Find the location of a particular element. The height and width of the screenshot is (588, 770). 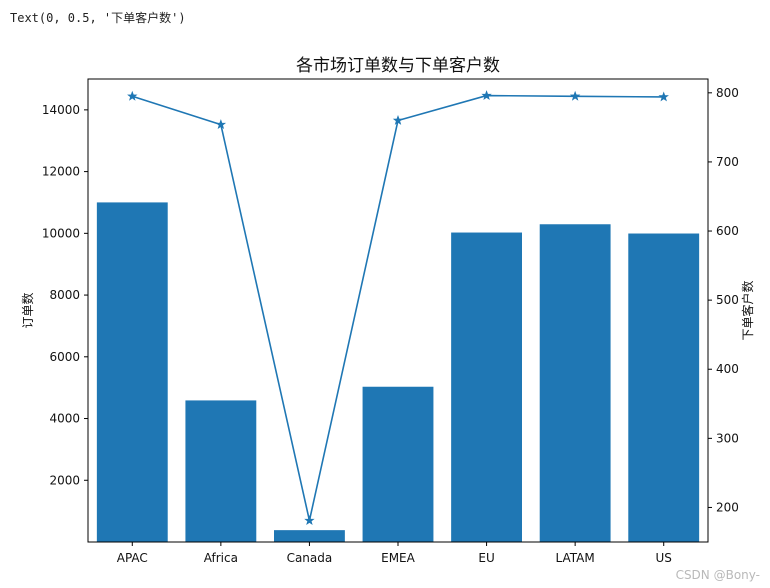

y-axis-right: 200 300 400 500 600 700 800 is located at coordinates (723, 300).